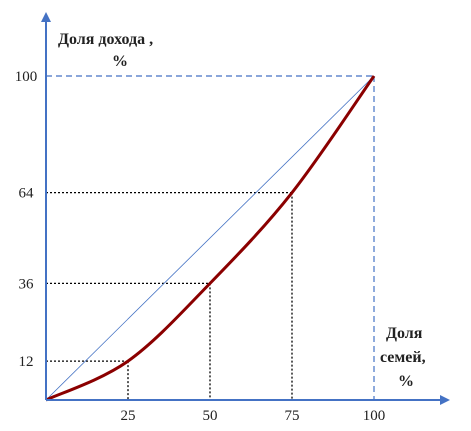  What do you see at coordinates (404, 333) in the screenshot?
I see `x-axis-label-line1: Доля` at bounding box center [404, 333].